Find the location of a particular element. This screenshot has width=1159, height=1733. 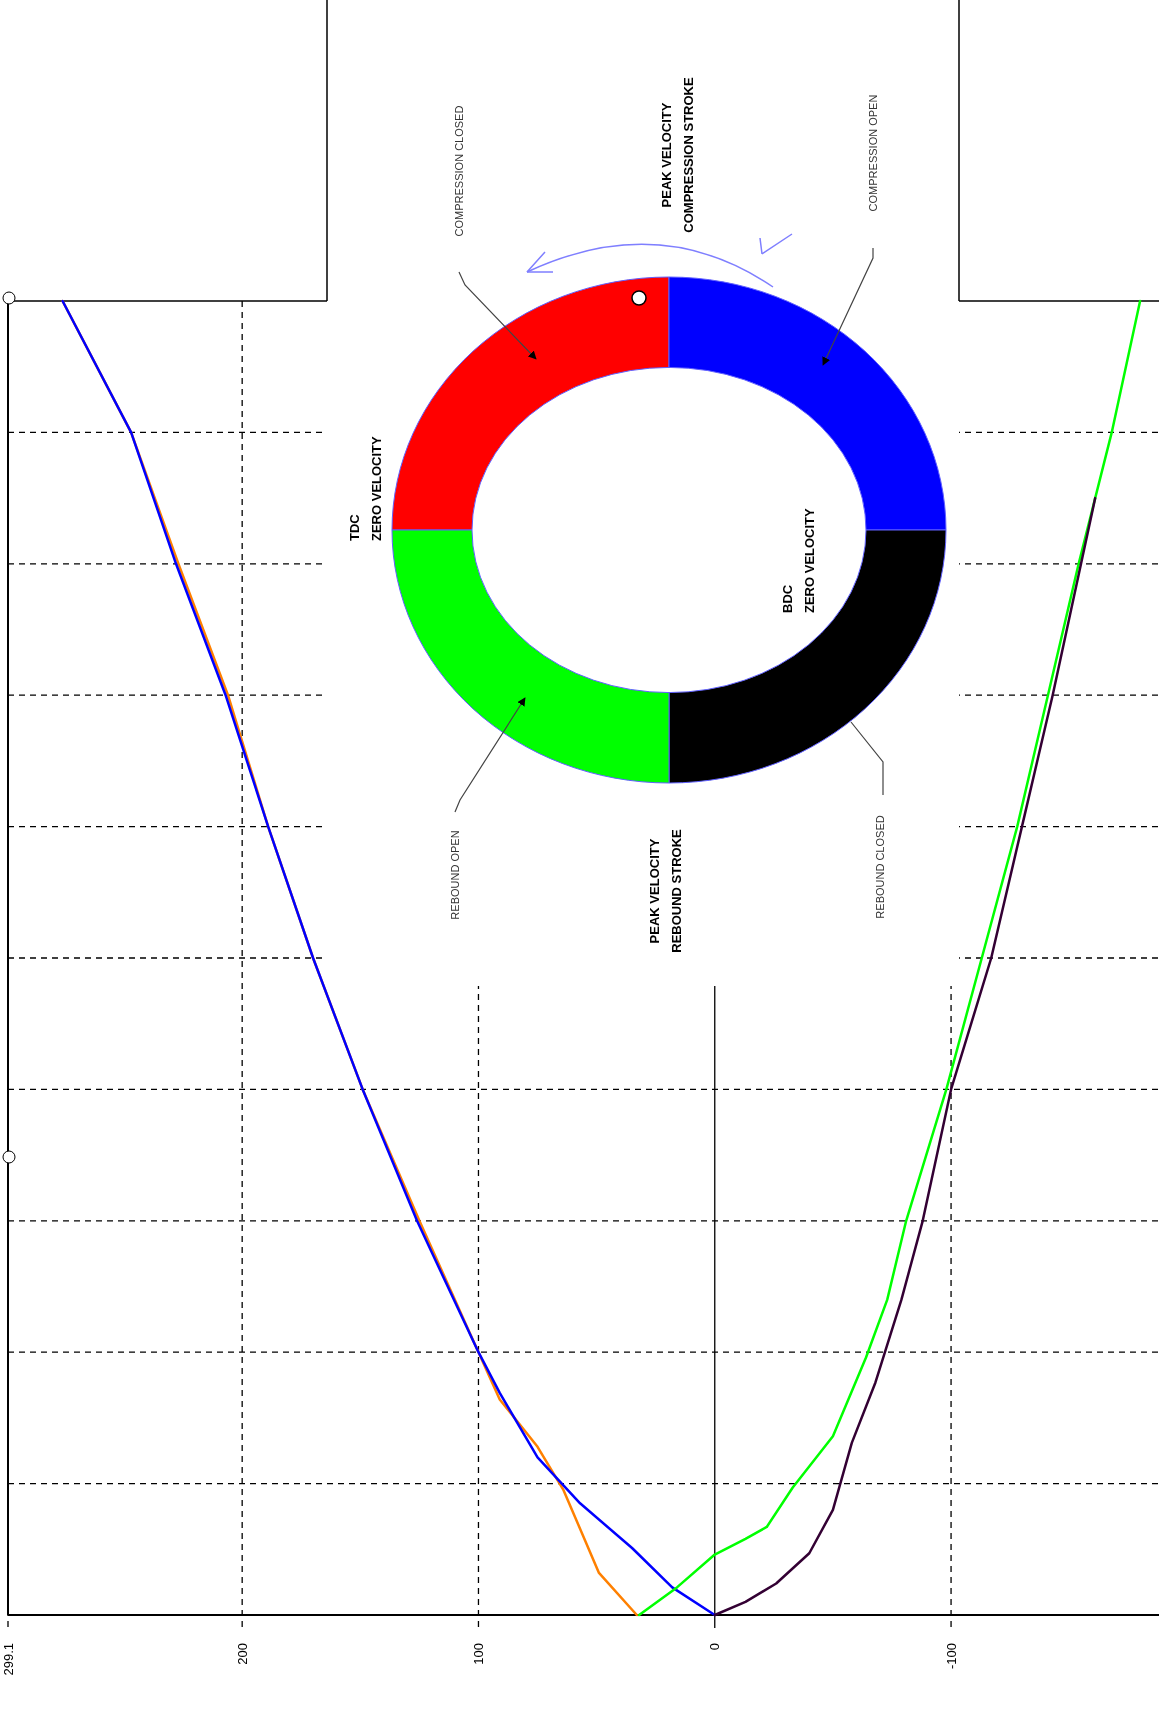

text: COMPRESSION OPEN is located at coordinates (873, 153).